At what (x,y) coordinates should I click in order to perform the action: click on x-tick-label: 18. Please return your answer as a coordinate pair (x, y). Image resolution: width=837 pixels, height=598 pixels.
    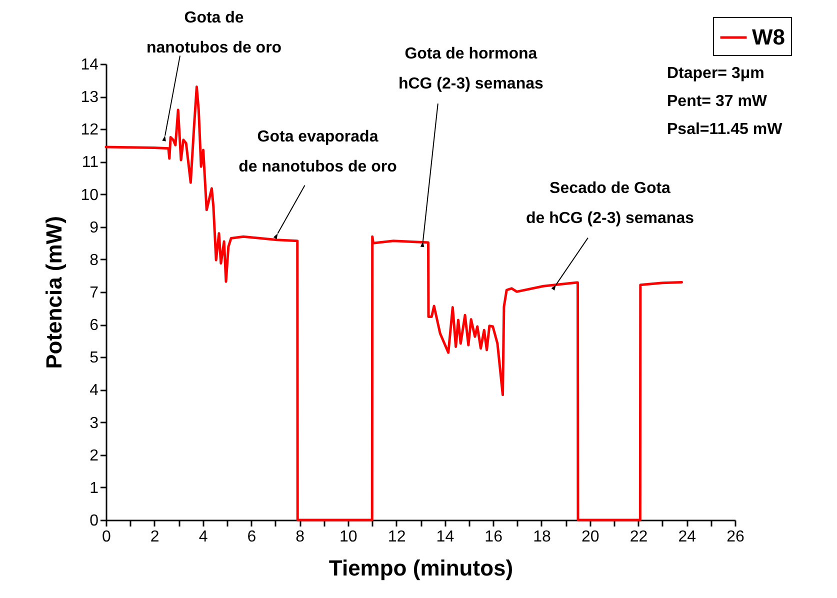
    Looking at the image, I should click on (542, 537).